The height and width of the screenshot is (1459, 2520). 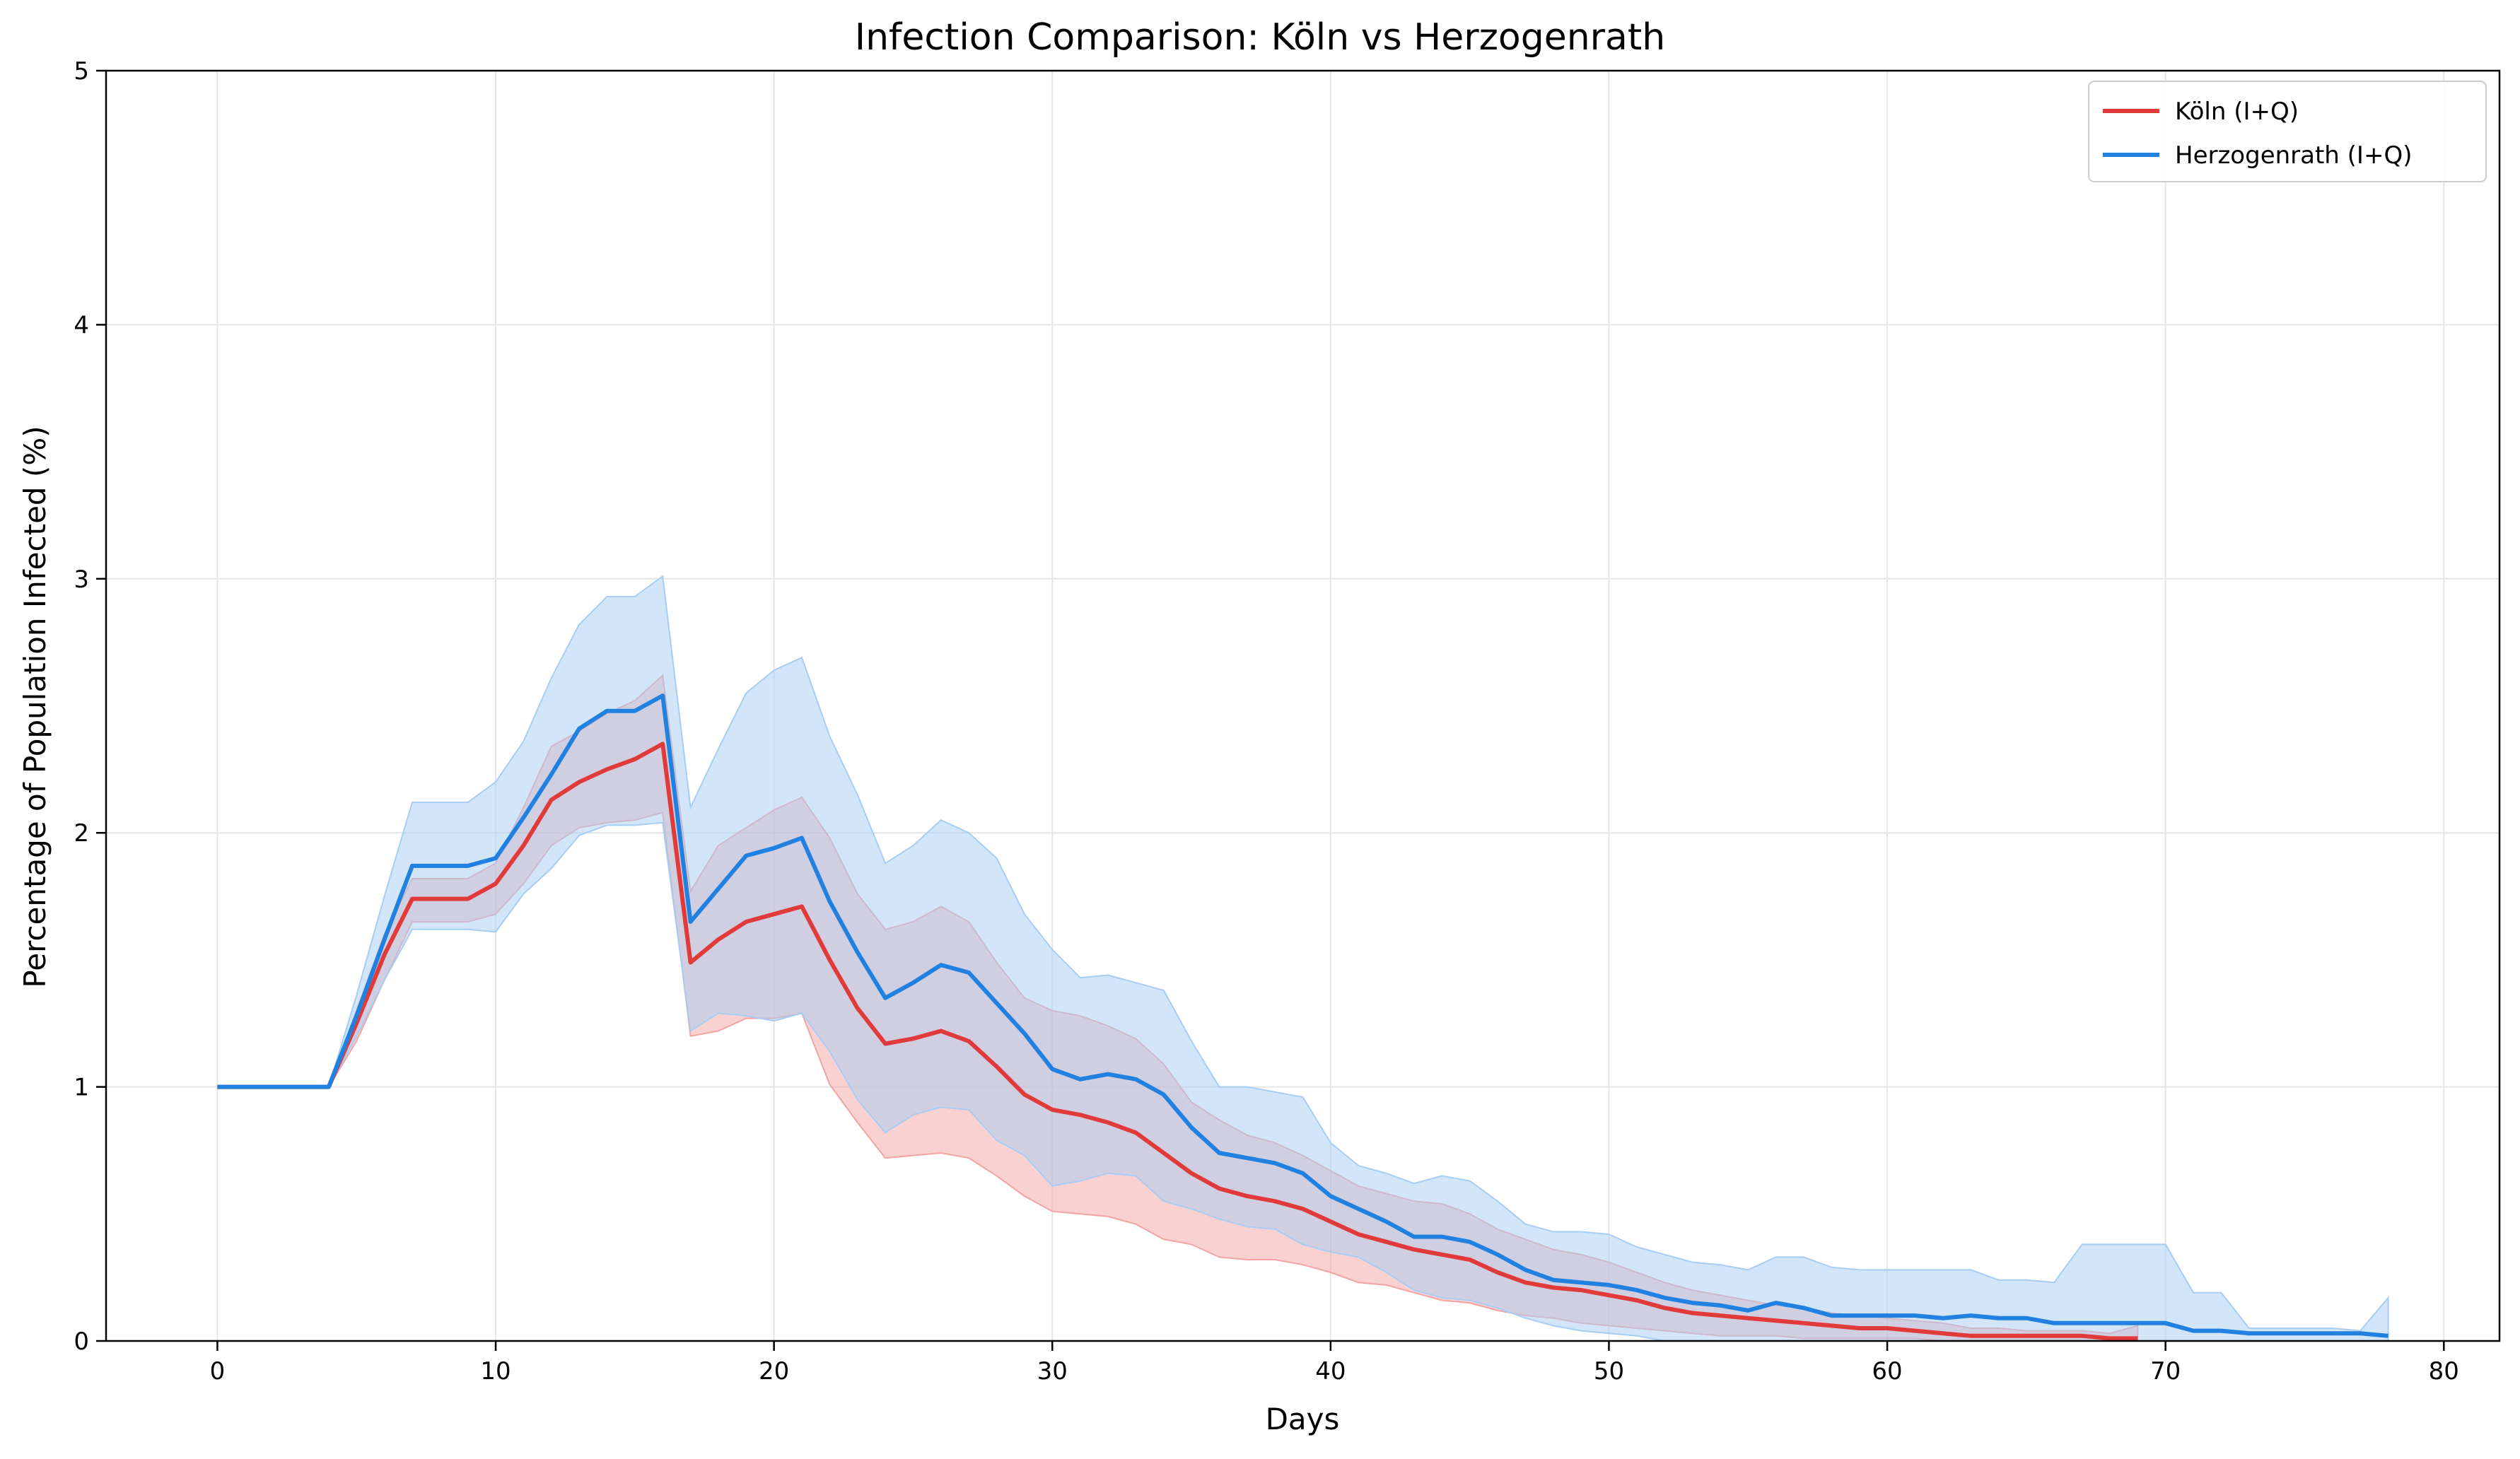 What do you see at coordinates (1887, 1371) in the screenshot?
I see `x-tick-label: 60` at bounding box center [1887, 1371].